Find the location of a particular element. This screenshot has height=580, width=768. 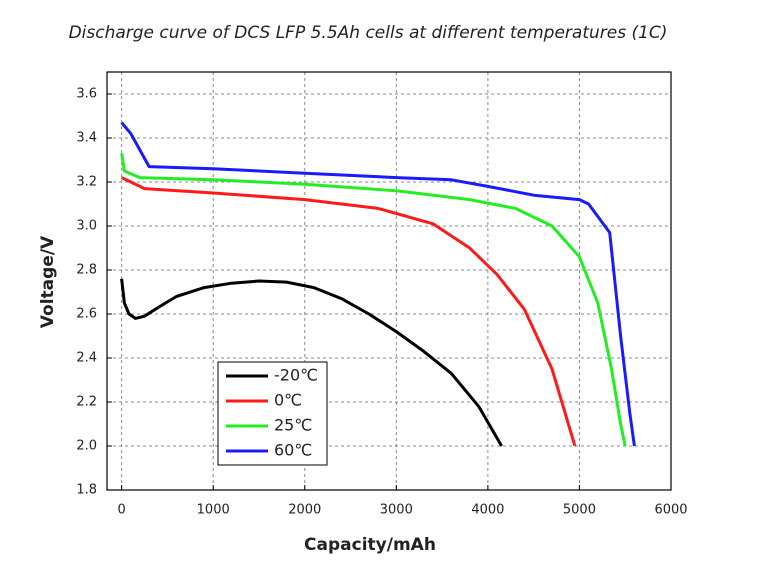

legend-label: 0℃ is located at coordinates (288, 400).